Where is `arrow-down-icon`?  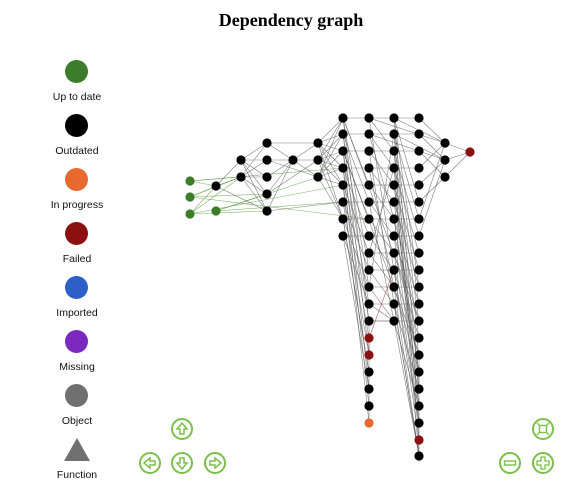 arrow-down-icon is located at coordinates (182, 463).